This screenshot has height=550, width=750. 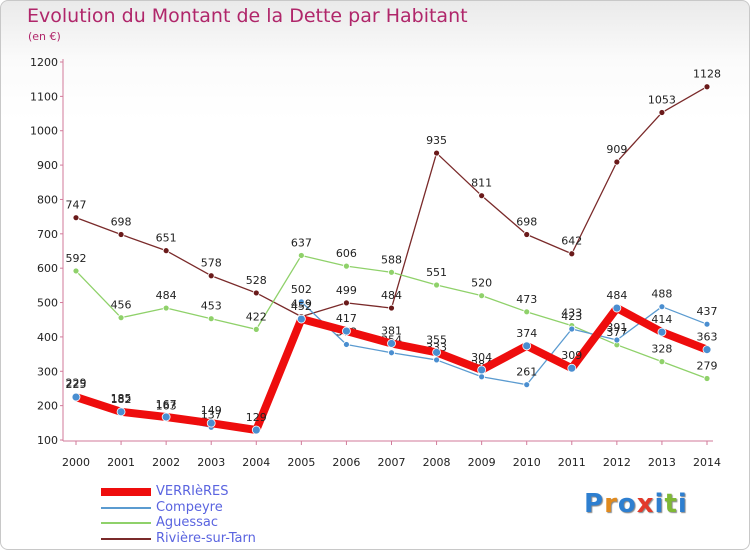 I want to click on legend-label: Rivière-sur-Tarn, so click(x=206, y=538).